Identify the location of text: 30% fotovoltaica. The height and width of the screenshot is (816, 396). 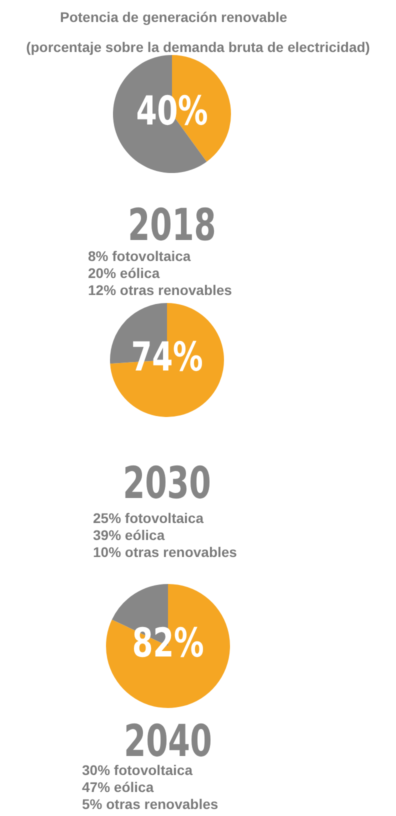
(138, 770).